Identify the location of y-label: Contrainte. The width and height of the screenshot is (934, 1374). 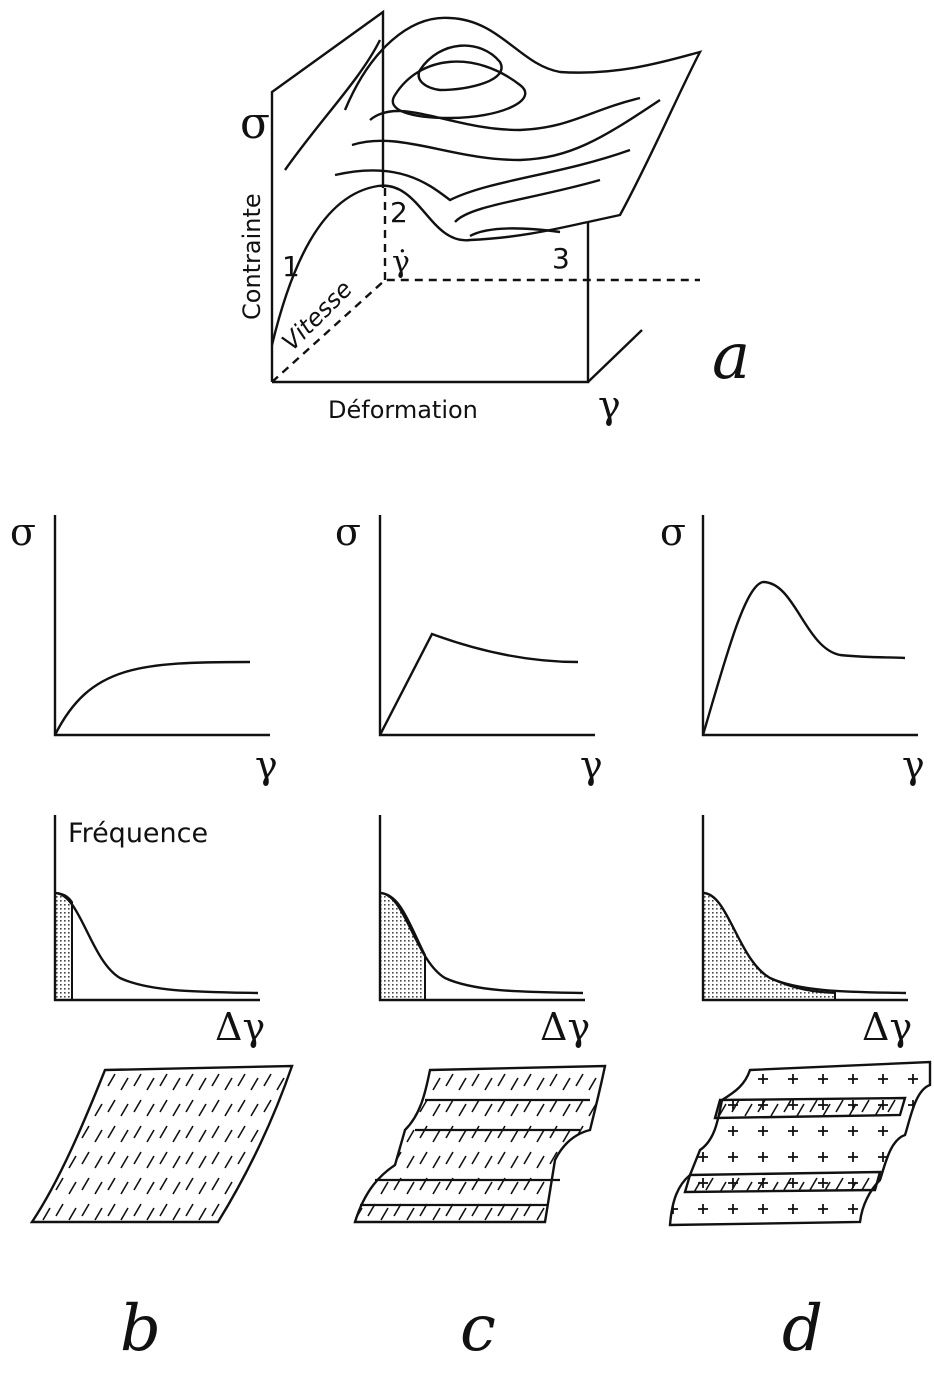
(252, 256).